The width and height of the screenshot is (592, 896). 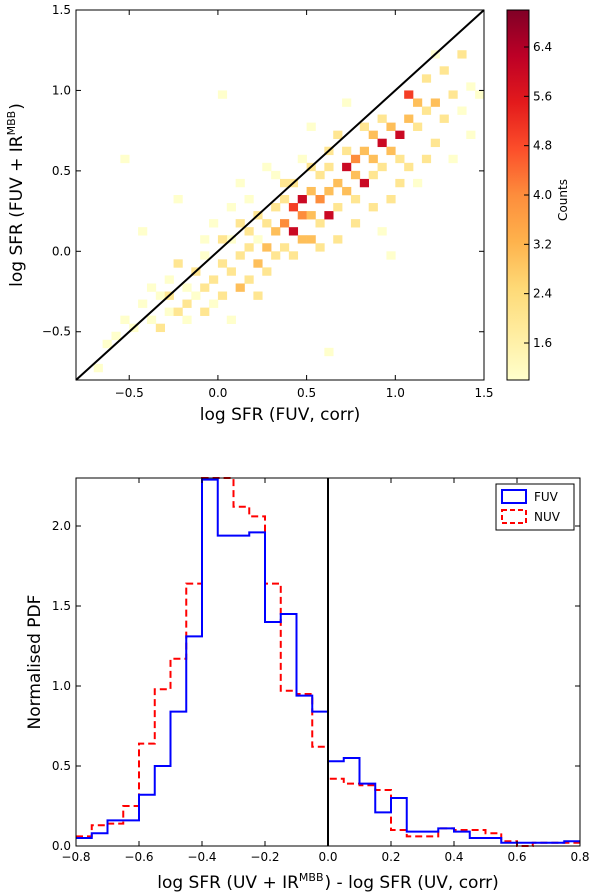 What do you see at coordinates (412, 883) in the screenshot?
I see `histogram-x-label-end: ) - log SFR (UV, corr)` at bounding box center [412, 883].